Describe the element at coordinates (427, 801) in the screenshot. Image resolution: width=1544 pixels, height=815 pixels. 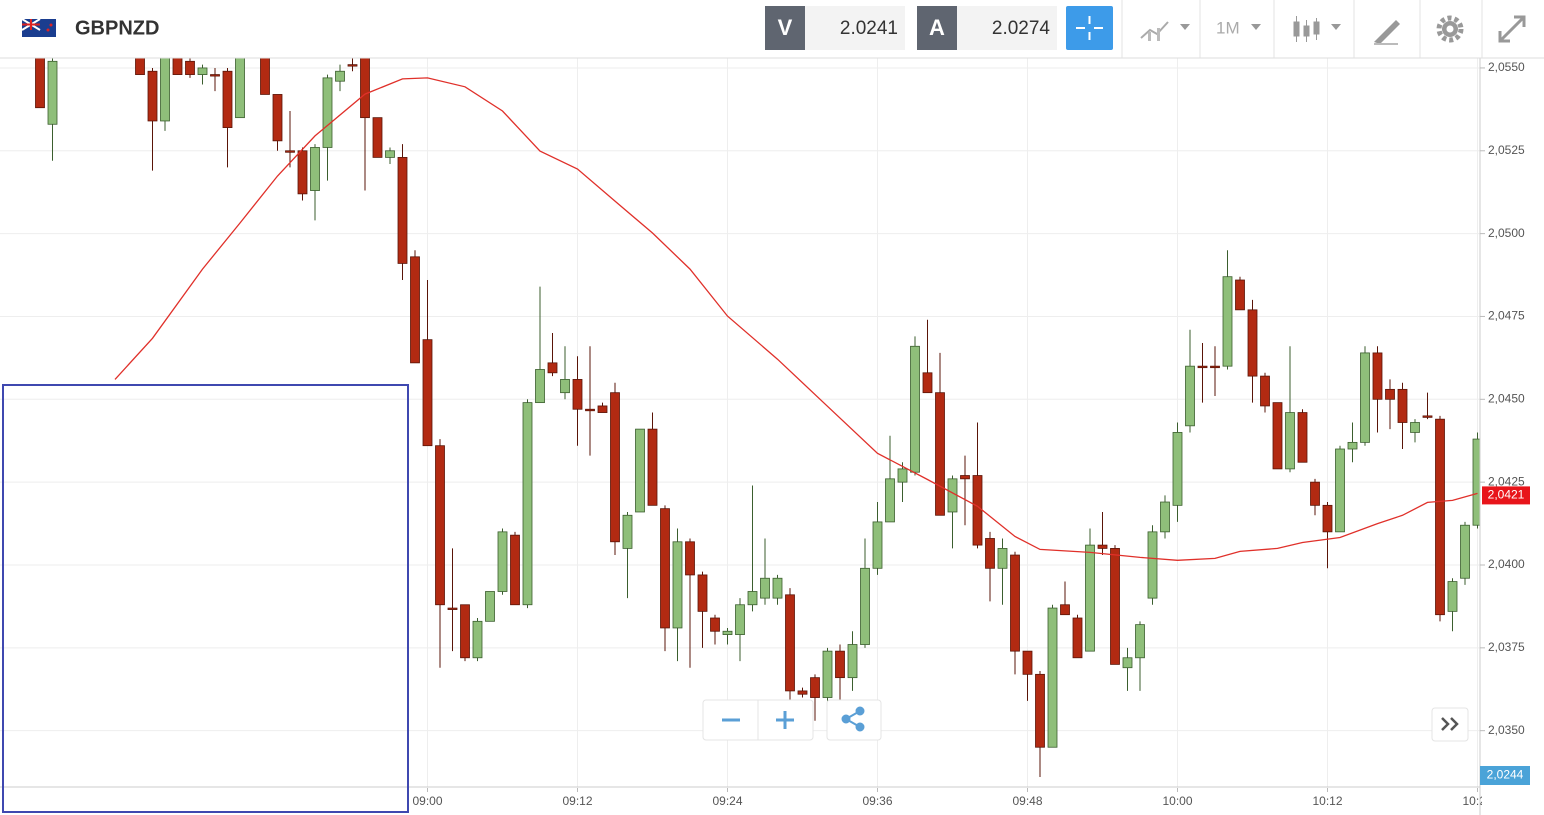
I see `x-tick-label: 09:00` at that location.